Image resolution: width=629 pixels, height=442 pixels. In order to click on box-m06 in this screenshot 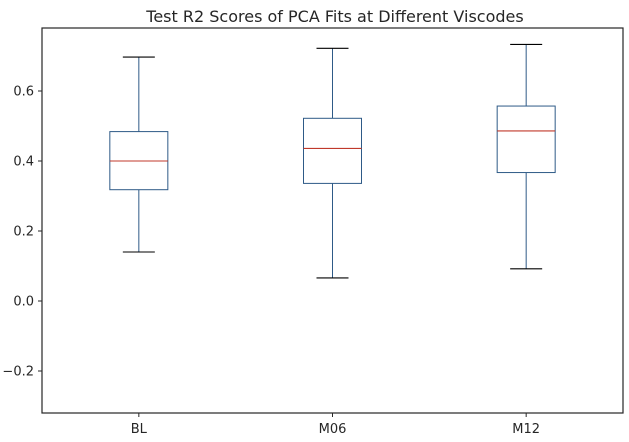, I will do `click(332, 163)`.